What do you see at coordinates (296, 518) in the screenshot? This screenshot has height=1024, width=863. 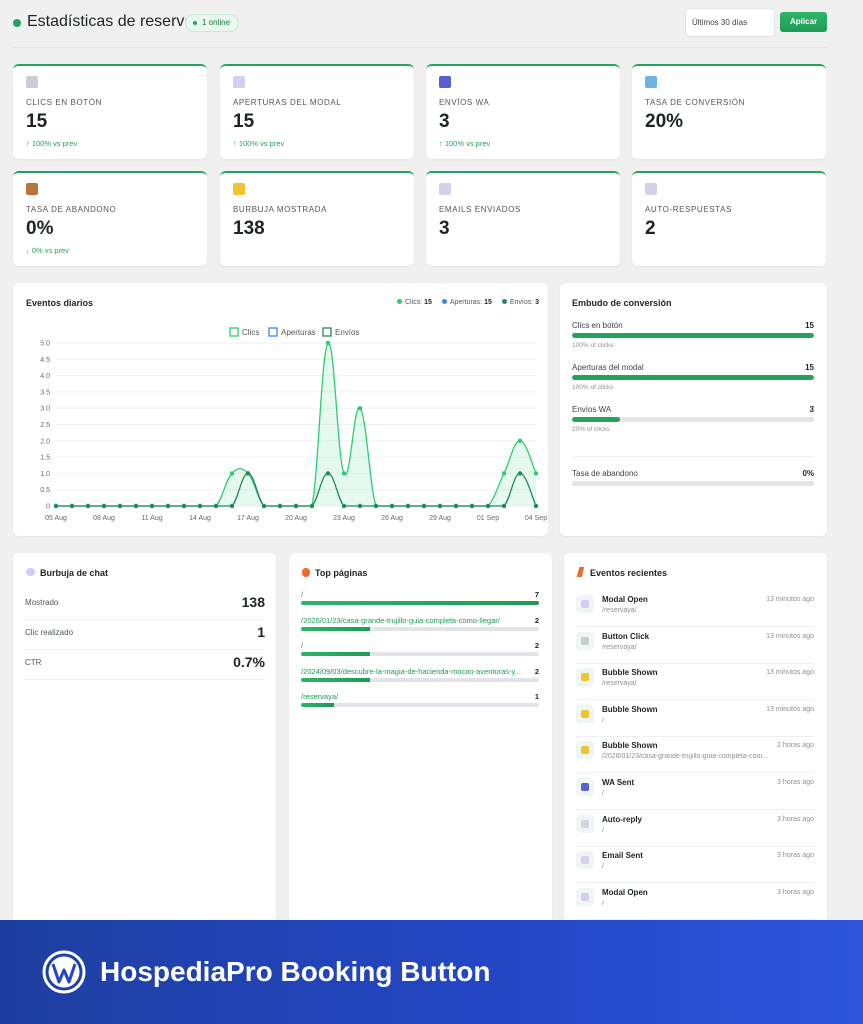 I see `x-tick-label: 20 Aug` at bounding box center [296, 518].